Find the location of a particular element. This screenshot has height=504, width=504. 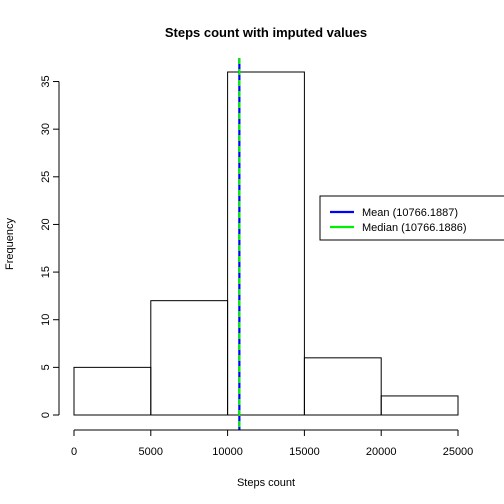

y-axis: 0 5 10 15 20 25 30 35 is located at coordinates (50, 246).